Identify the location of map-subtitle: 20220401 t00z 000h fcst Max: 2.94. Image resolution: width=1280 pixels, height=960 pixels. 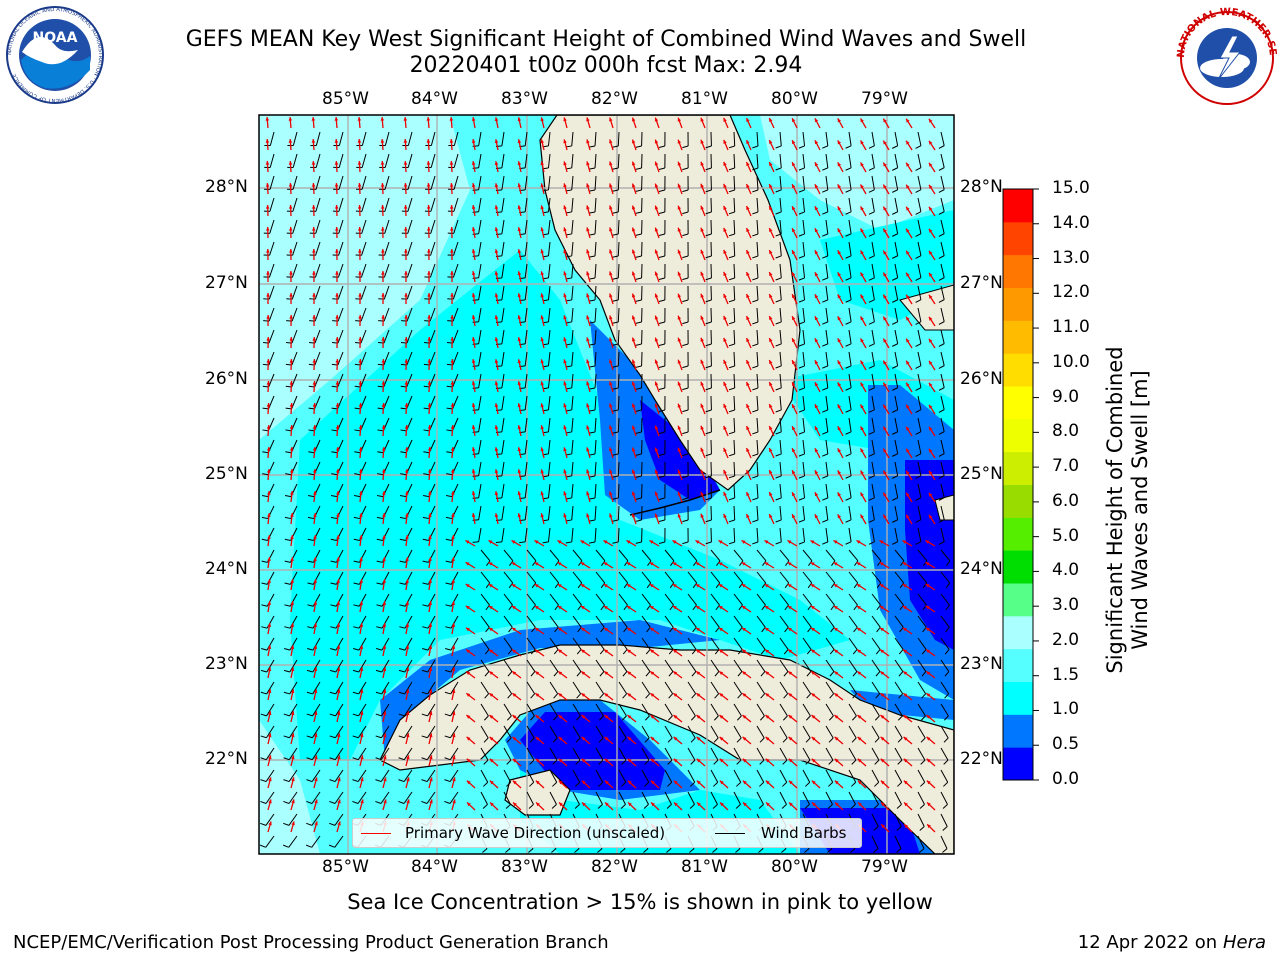
(606, 65).